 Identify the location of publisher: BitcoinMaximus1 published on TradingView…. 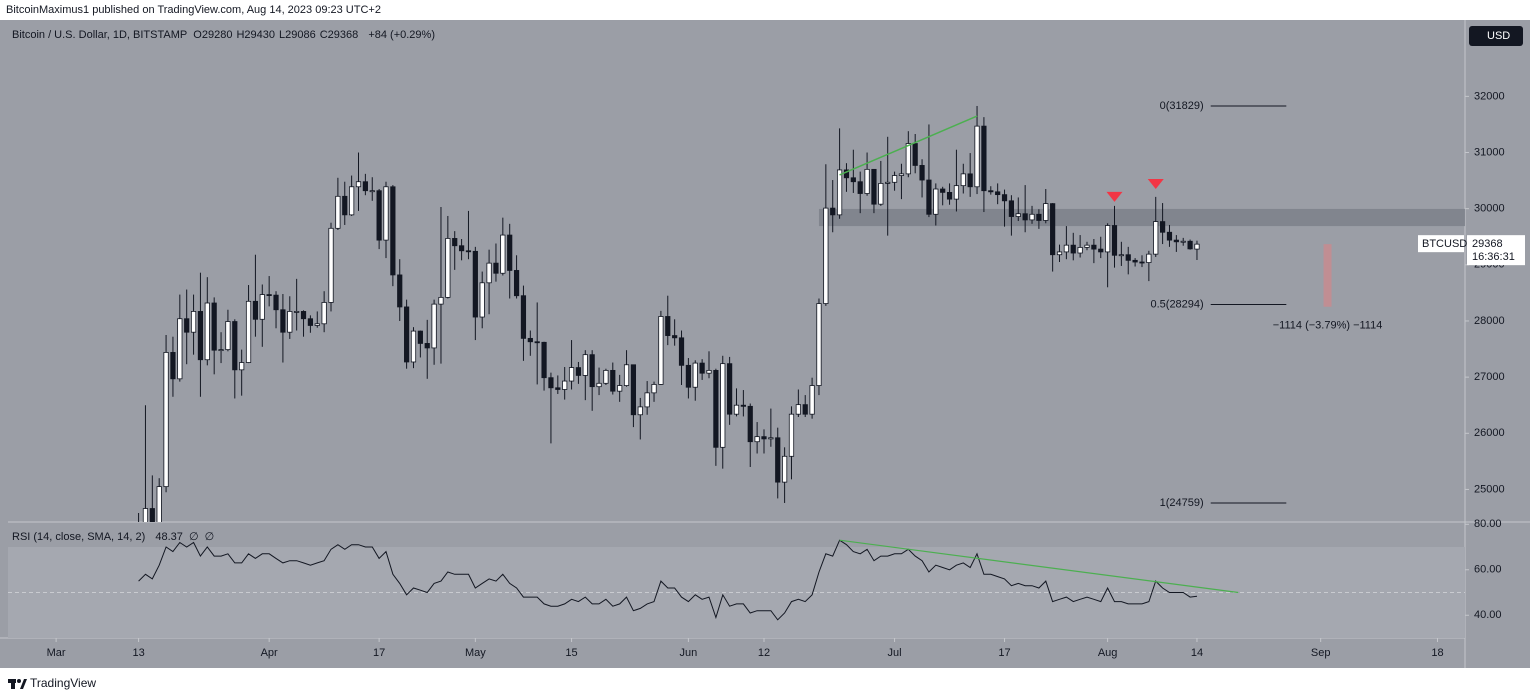
(193, 10).